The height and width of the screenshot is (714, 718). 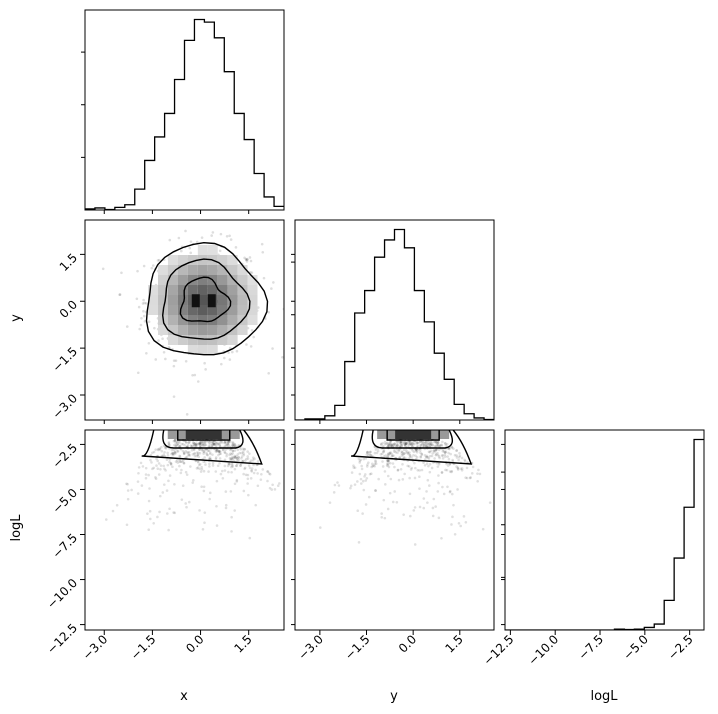 What do you see at coordinates (65, 546) in the screenshot?
I see `tick-label-logL: −7.5` at bounding box center [65, 546].